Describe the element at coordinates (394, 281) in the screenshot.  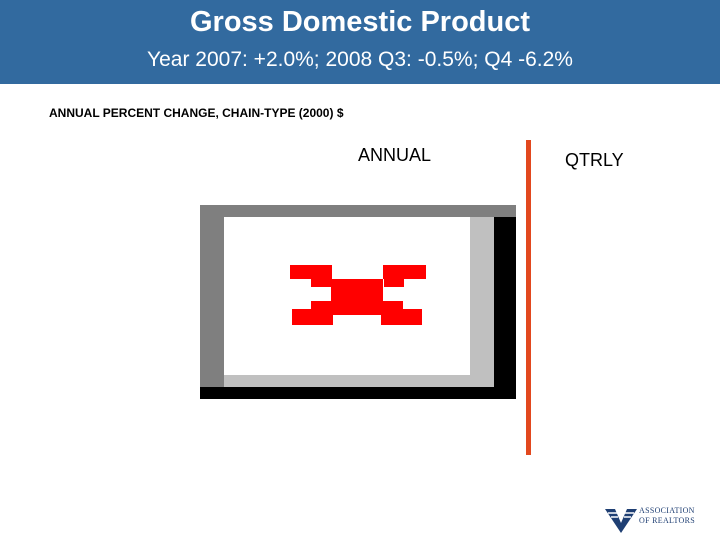
I see `glyph-right-arm` at that location.